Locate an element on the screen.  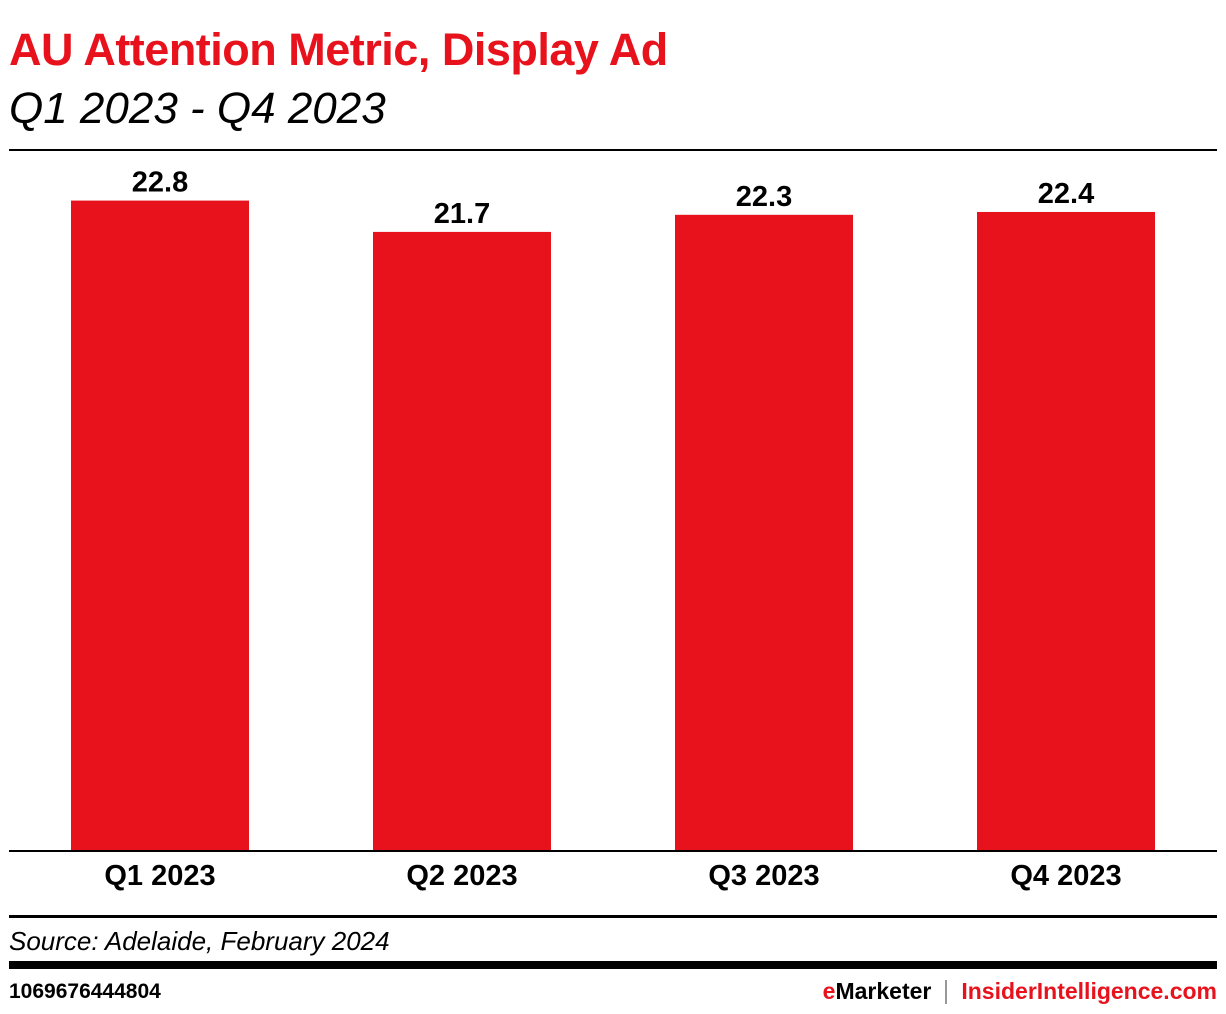
brand-insider-intelligence: InsiderIntelligence.com is located at coordinates (1089, 991).